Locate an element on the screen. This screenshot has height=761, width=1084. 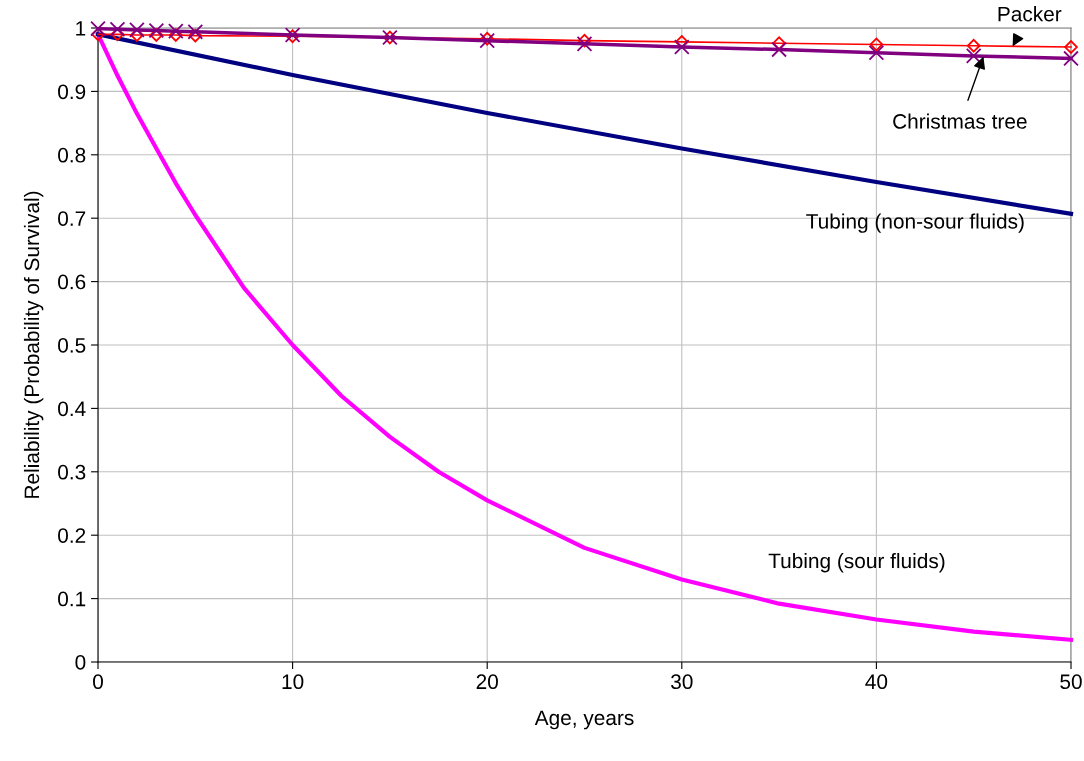
annotation: Christmas tree is located at coordinates (960, 121).